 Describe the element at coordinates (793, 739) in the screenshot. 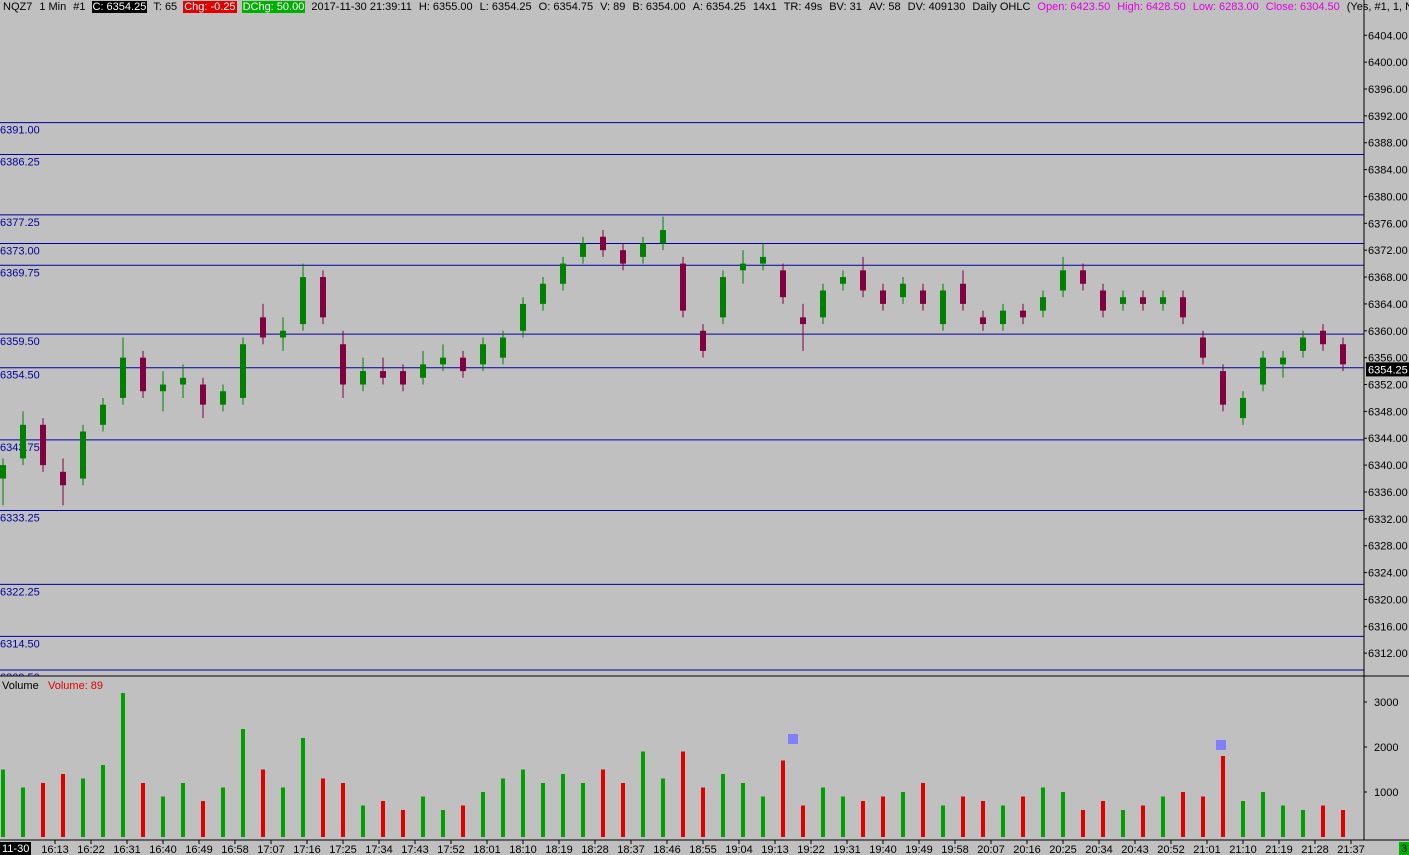

I see `marker` at that location.